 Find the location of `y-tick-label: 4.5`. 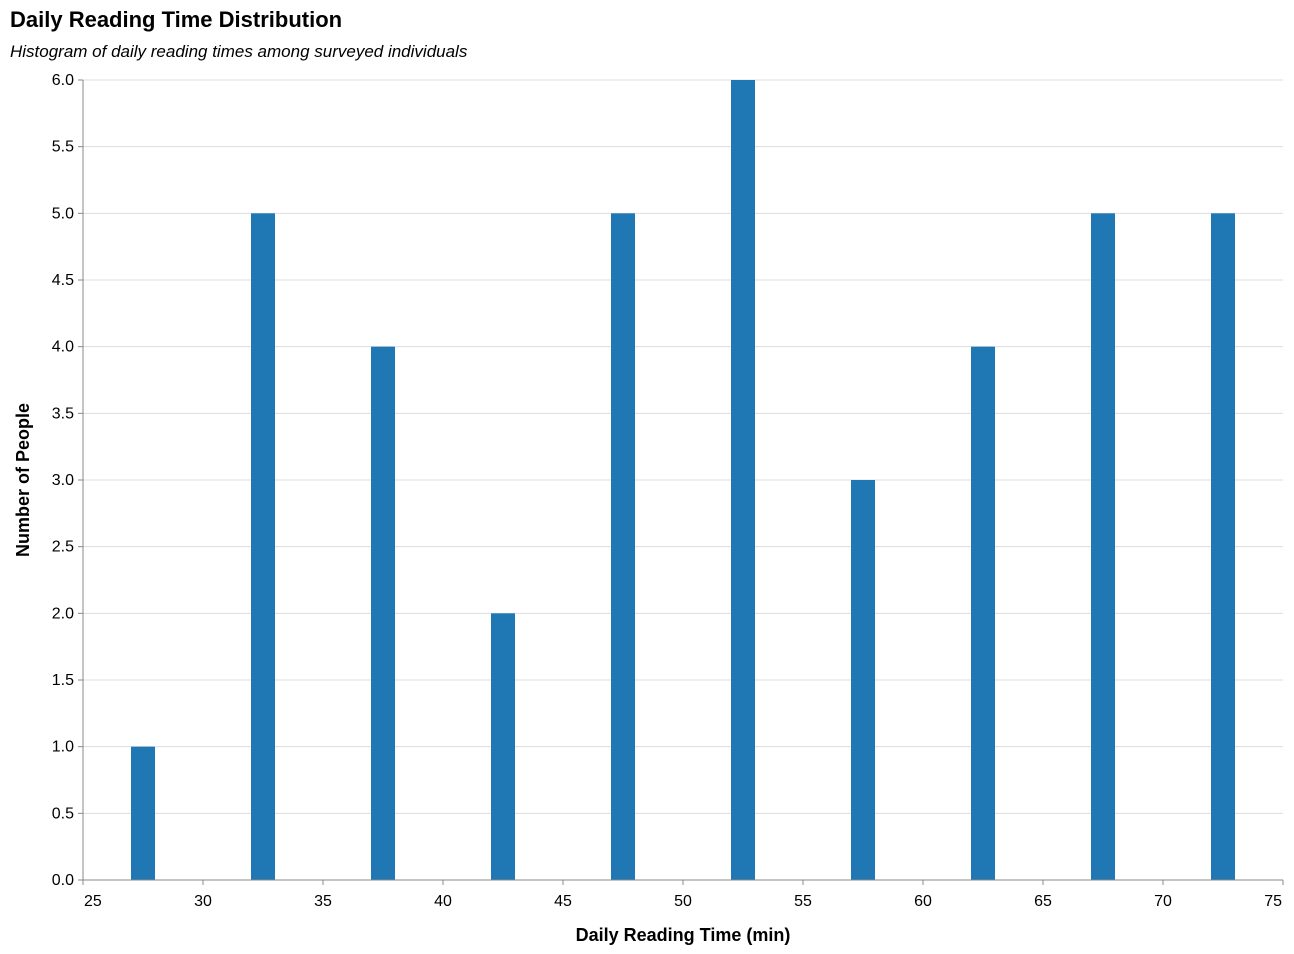

y-tick-label: 4.5 is located at coordinates (63, 280).